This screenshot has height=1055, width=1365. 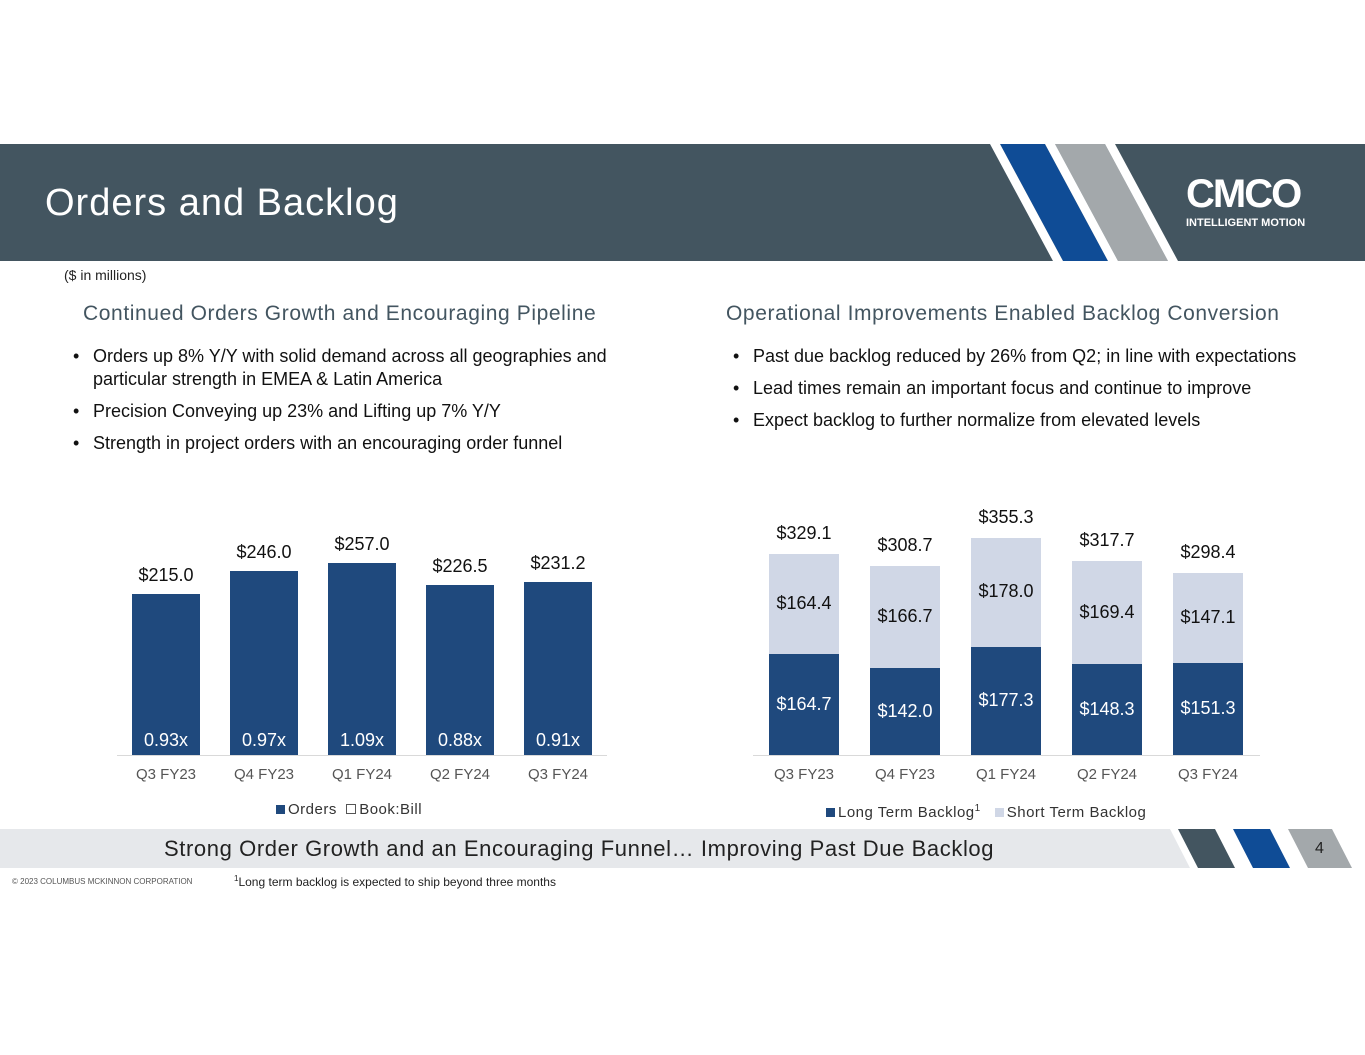 I want to click on long-term-label: $148.3, so click(x=1107, y=708).